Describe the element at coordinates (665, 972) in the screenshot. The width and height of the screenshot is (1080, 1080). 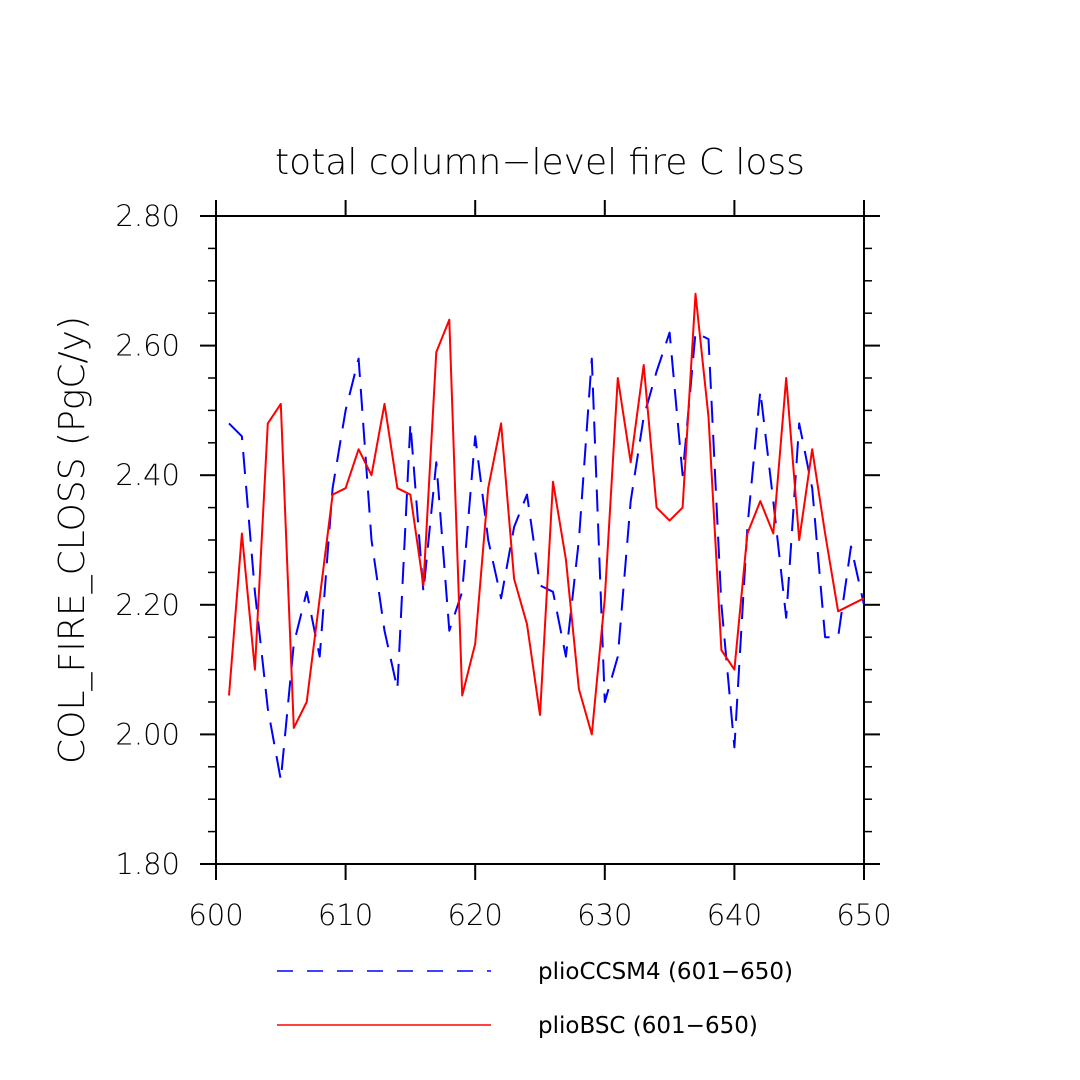
I see `legend-label: plioCCSM4 (601−650)` at that location.